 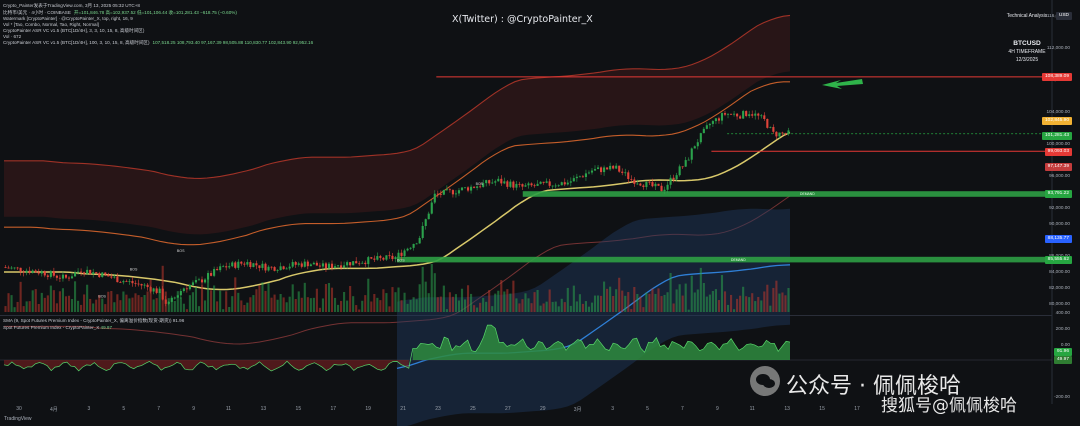 I want to click on tradingview-logo: TradingView, so click(x=18, y=419).